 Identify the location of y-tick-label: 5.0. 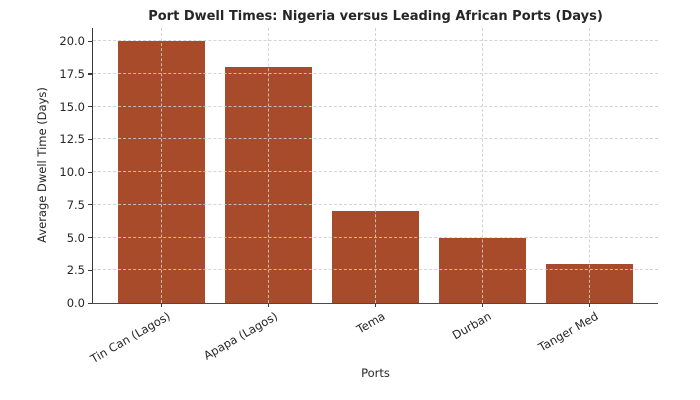
(75, 237).